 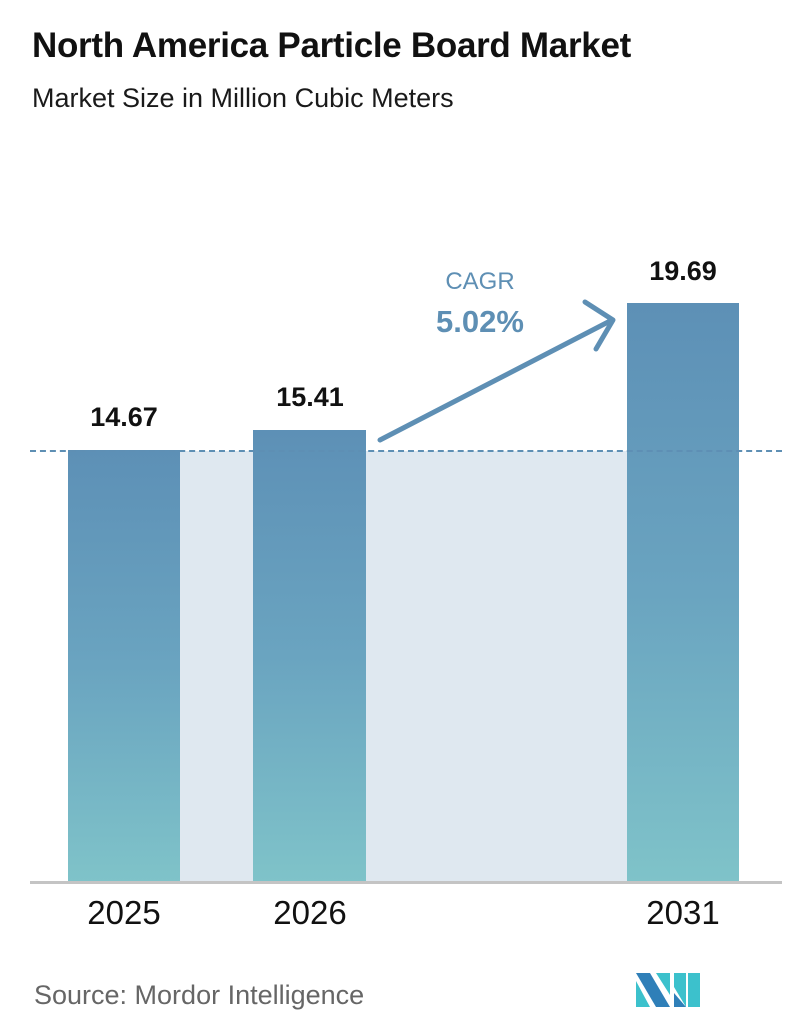 I want to click on mordor-intelligence-logo-icon, so click(x=668, y=990).